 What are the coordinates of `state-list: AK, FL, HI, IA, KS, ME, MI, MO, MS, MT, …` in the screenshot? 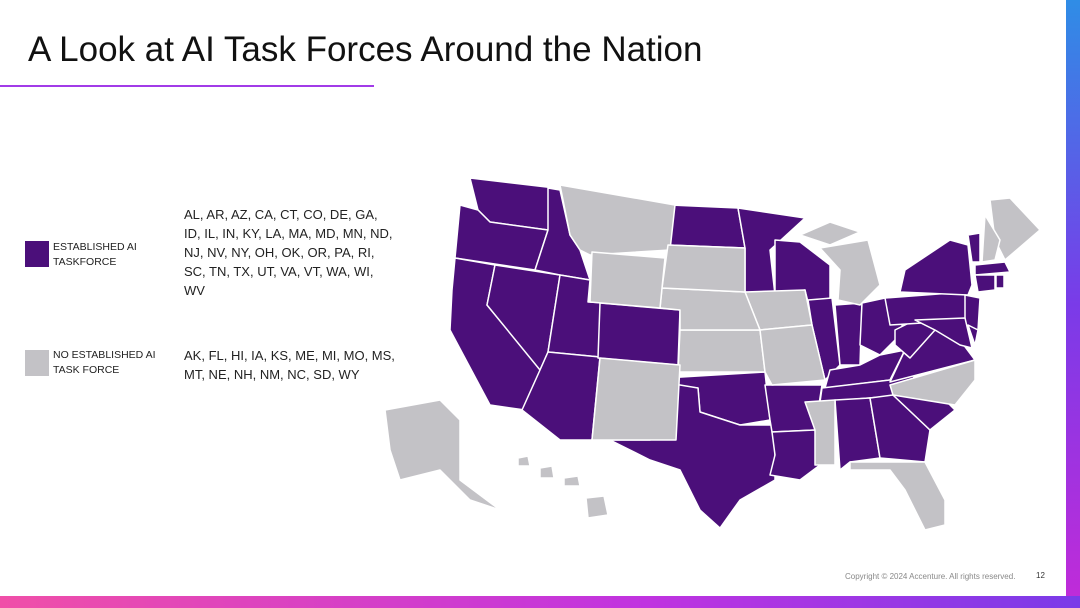 It's located at (289, 365).